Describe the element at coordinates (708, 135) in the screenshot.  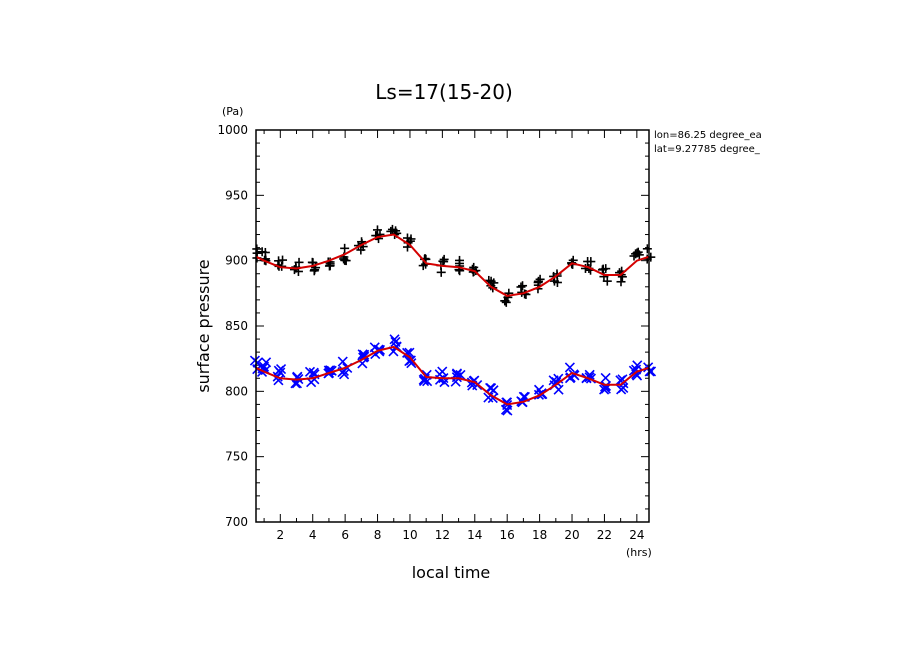
I see `lon-annotation: lon=86.25 degree_ea` at that location.